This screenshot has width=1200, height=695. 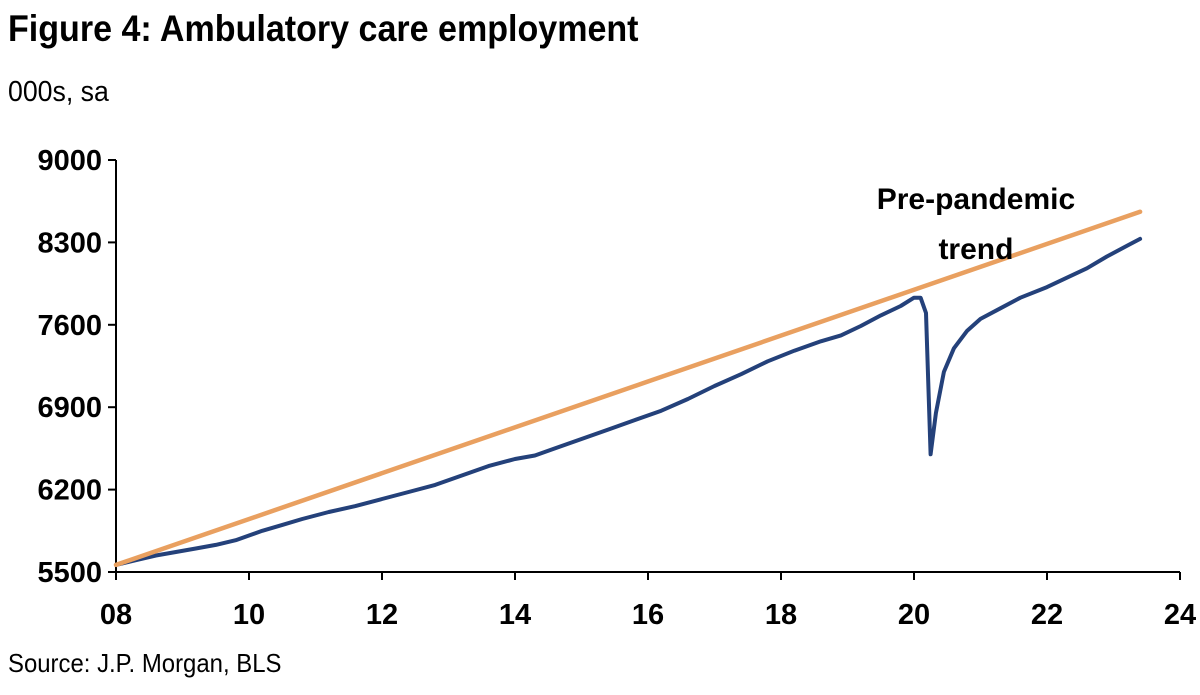 What do you see at coordinates (1047, 615) in the screenshot?
I see `x-tick-label: 22` at bounding box center [1047, 615].